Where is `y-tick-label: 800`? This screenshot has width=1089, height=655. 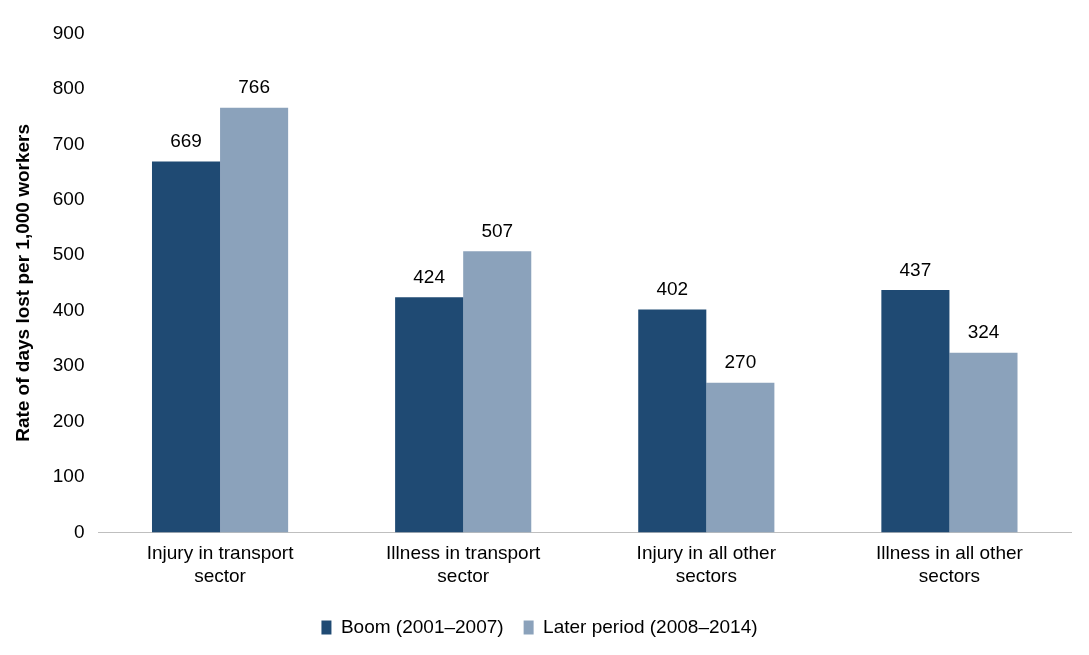
y-tick-label: 800 is located at coordinates (68, 88).